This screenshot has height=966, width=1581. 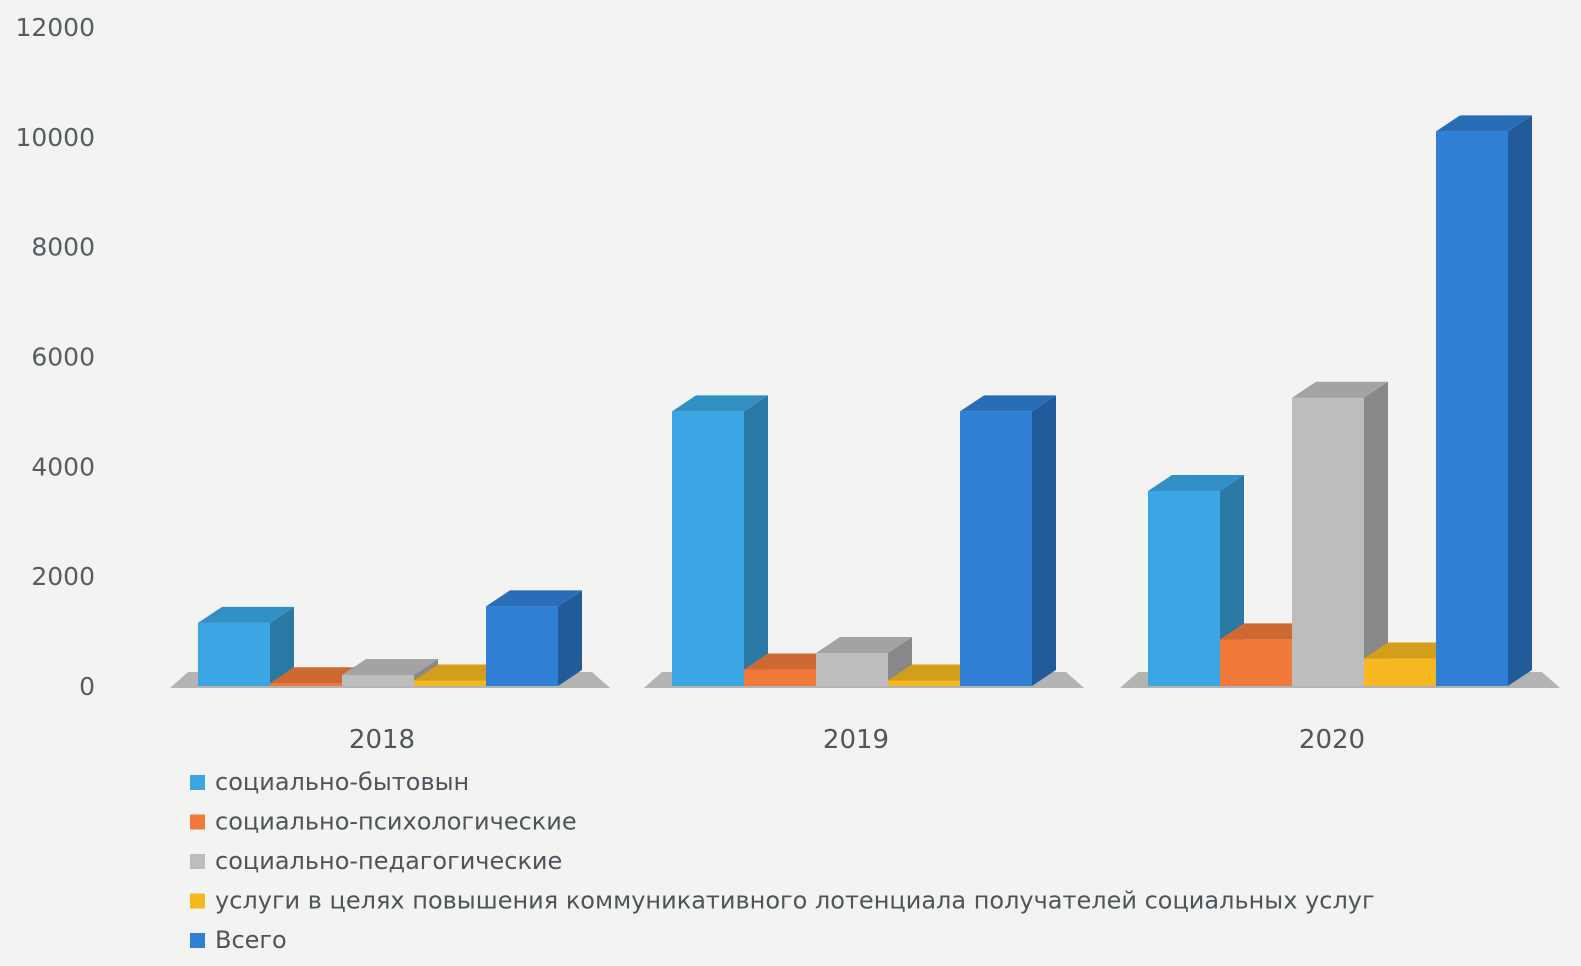 I want to click on y-axis: 0 2000 4000 6000 8000 10000 12000, so click(x=55, y=357).